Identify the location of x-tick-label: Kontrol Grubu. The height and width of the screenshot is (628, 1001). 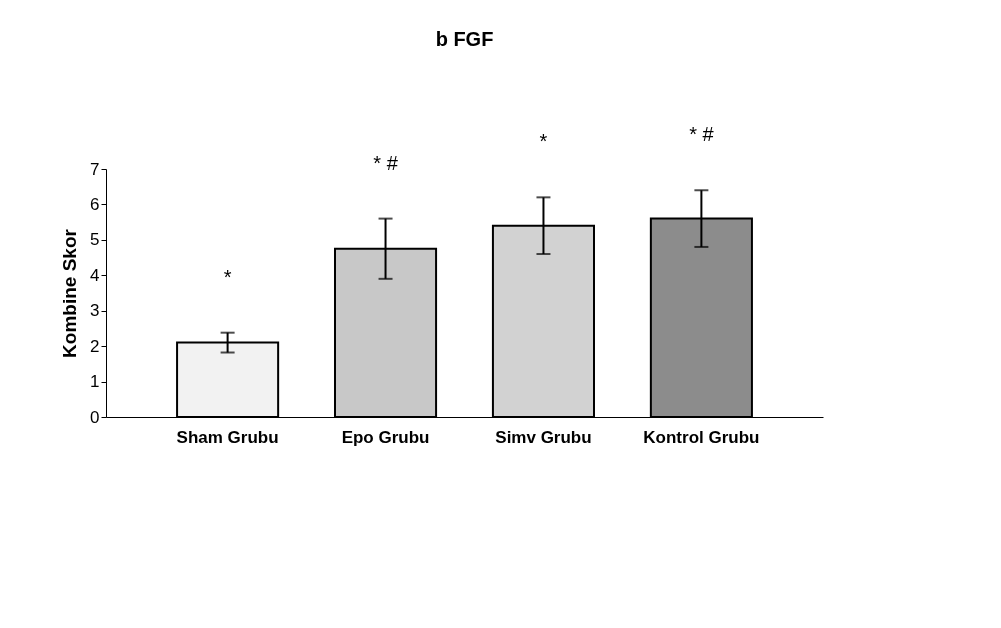
(701, 437).